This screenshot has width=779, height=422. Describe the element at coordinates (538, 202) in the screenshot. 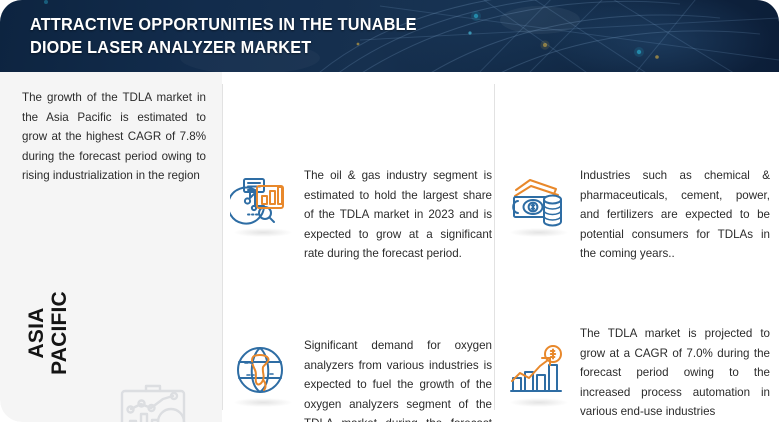

I see `money-coins-icon` at that location.